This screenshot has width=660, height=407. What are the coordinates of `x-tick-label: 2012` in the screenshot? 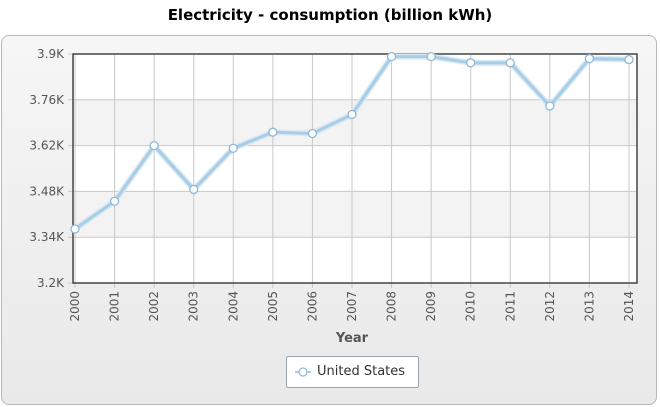 It's located at (550, 306).